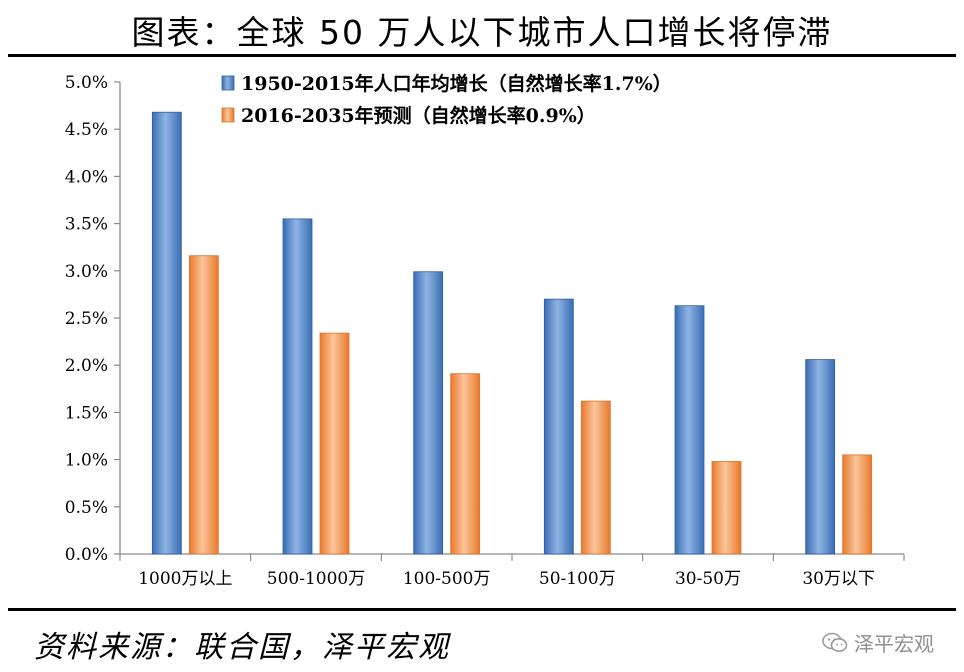  What do you see at coordinates (86, 366) in the screenshot?
I see `y-tick-label: 2.0%` at bounding box center [86, 366].